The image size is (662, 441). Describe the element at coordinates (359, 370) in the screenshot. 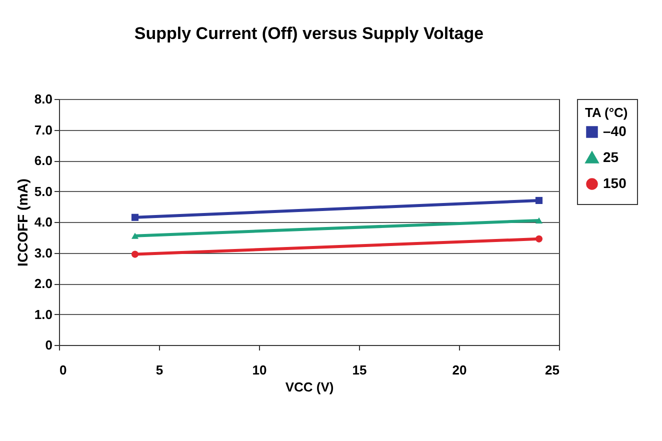

I see `x-tick-label: 15` at that location.